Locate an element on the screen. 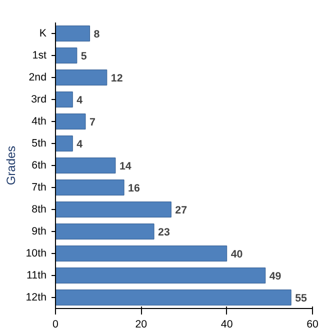 This screenshot has width=330, height=330. x-tick-label: 60 is located at coordinates (312, 324).